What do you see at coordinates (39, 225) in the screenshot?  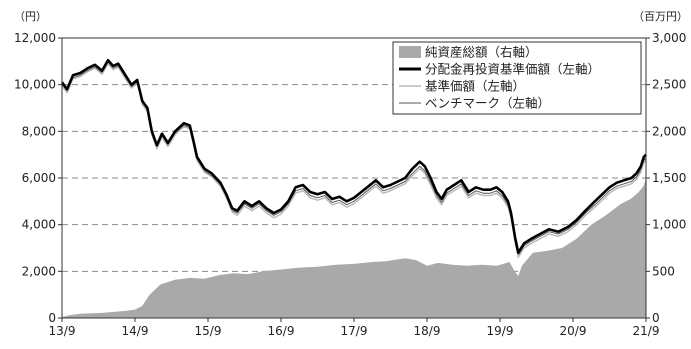 I see `left-axis-tick-label: 4,000` at bounding box center [39, 225].